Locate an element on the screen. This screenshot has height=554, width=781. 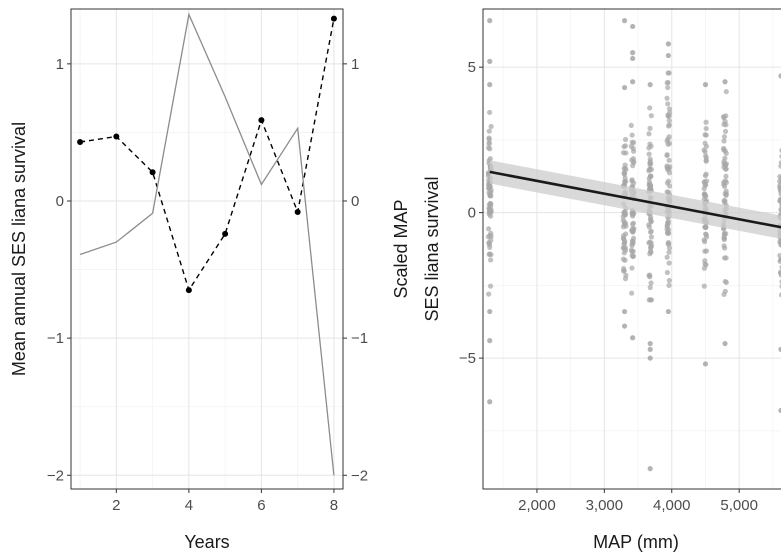
right-y-tick-label: 5 is located at coordinates (472, 67).